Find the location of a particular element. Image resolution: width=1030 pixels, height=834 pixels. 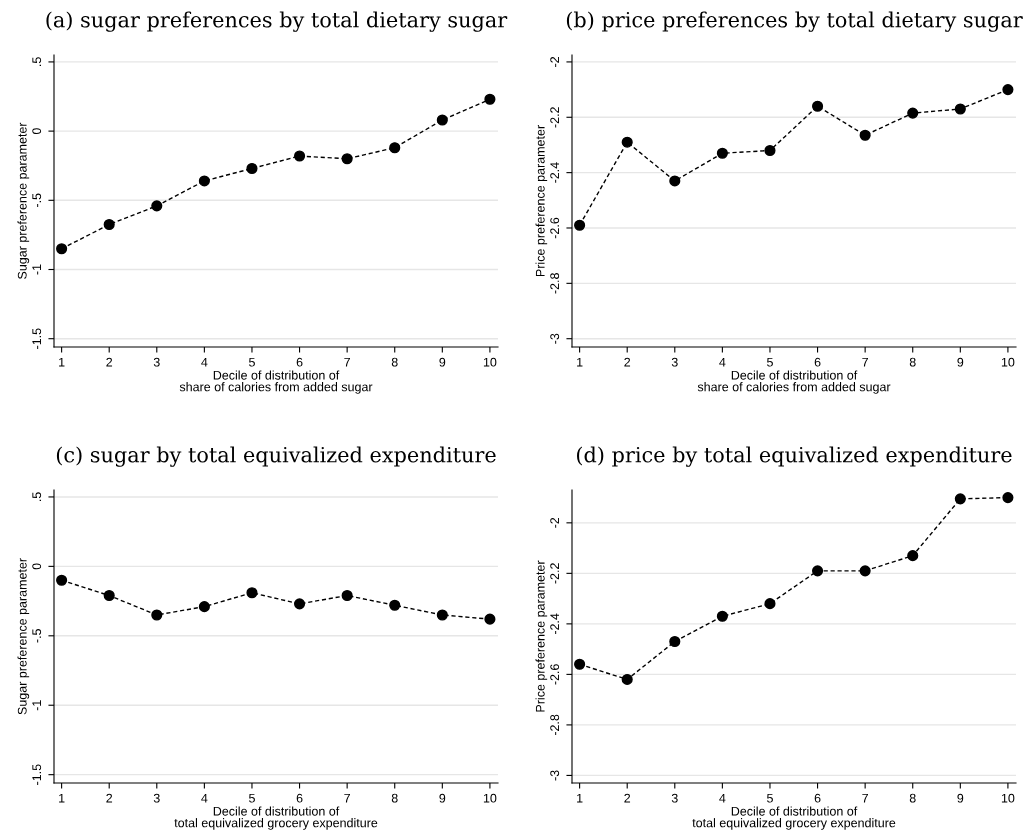

chart-title: (b) price preferences by total dietary sugar is located at coordinates (794, 21).